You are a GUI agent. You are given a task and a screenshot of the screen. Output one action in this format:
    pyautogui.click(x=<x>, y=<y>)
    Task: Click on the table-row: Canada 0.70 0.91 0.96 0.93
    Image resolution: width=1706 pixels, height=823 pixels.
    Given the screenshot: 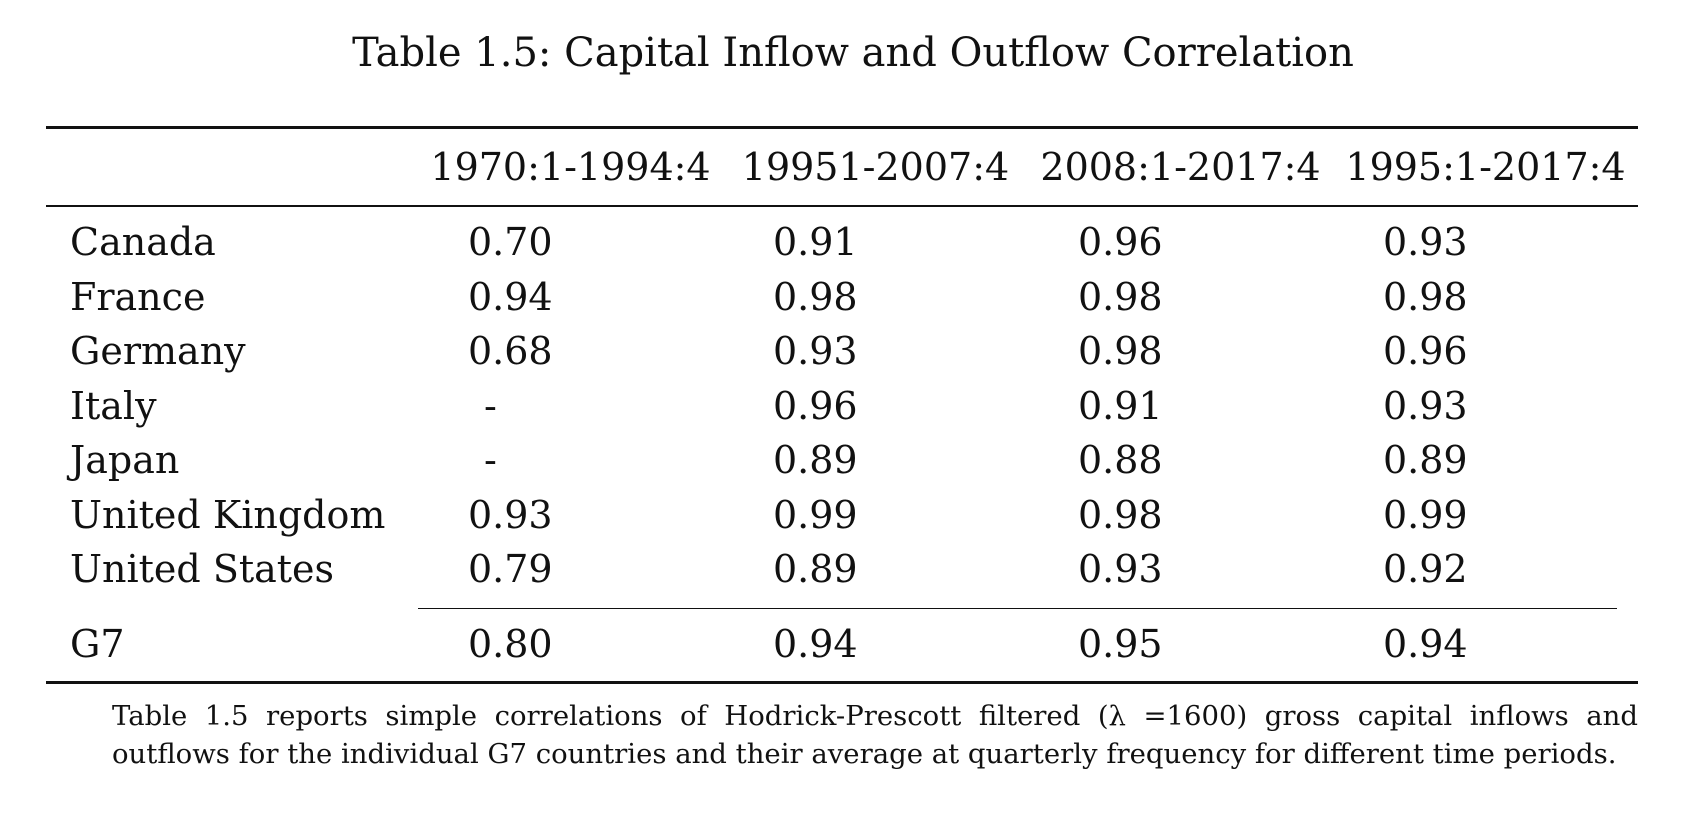 What is the action you would take?
    pyautogui.click(x=842, y=238)
    